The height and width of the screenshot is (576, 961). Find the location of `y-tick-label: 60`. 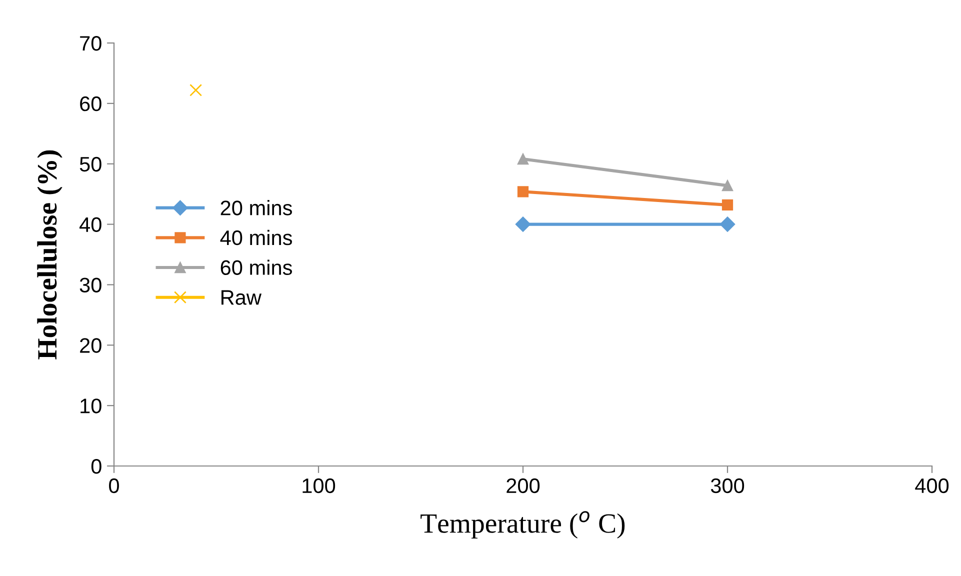

y-tick-label: 60 is located at coordinates (91, 104).